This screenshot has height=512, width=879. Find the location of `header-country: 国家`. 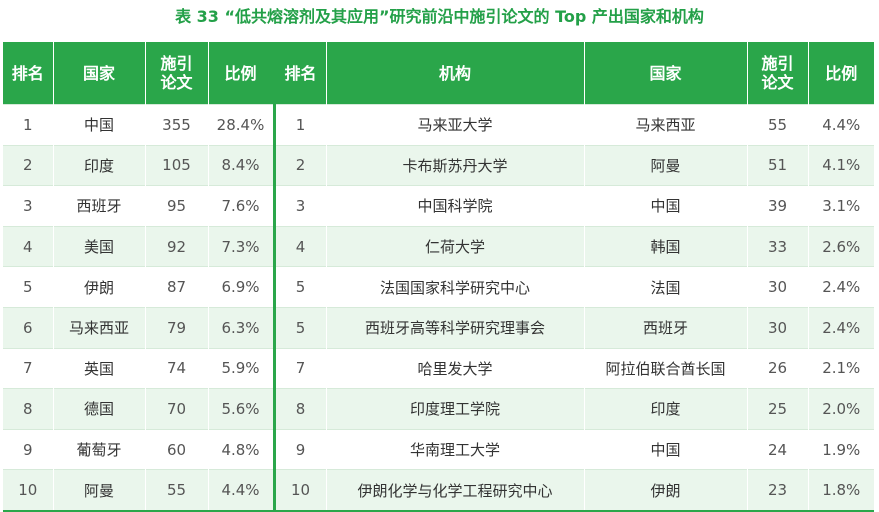

header-country: 国家 is located at coordinates (99, 73).